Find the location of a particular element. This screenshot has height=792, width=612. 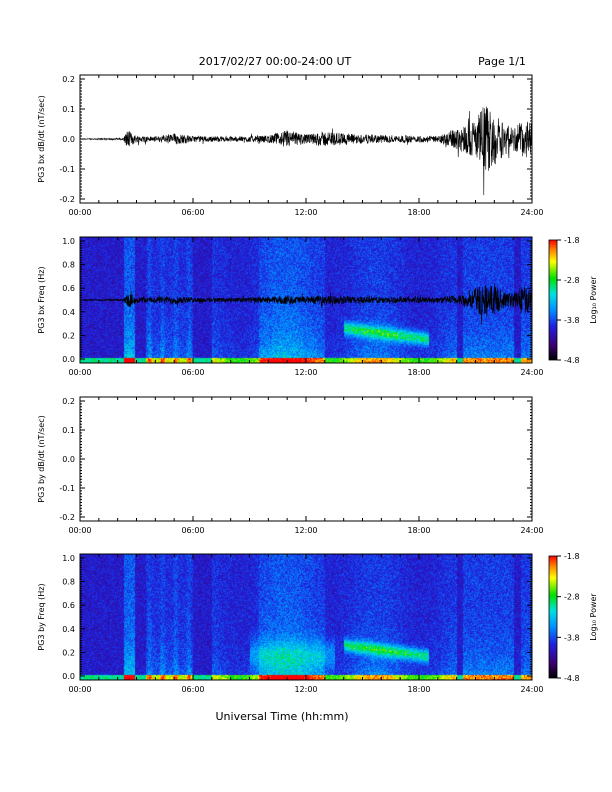

colorbar-2-label: Log₁₀ Power is located at coordinates (593, 617).